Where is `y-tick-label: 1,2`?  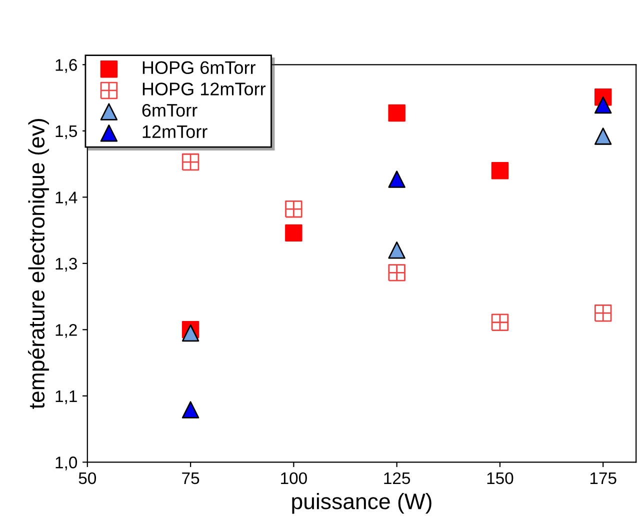
y-tick-label: 1,2 is located at coordinates (66, 331).